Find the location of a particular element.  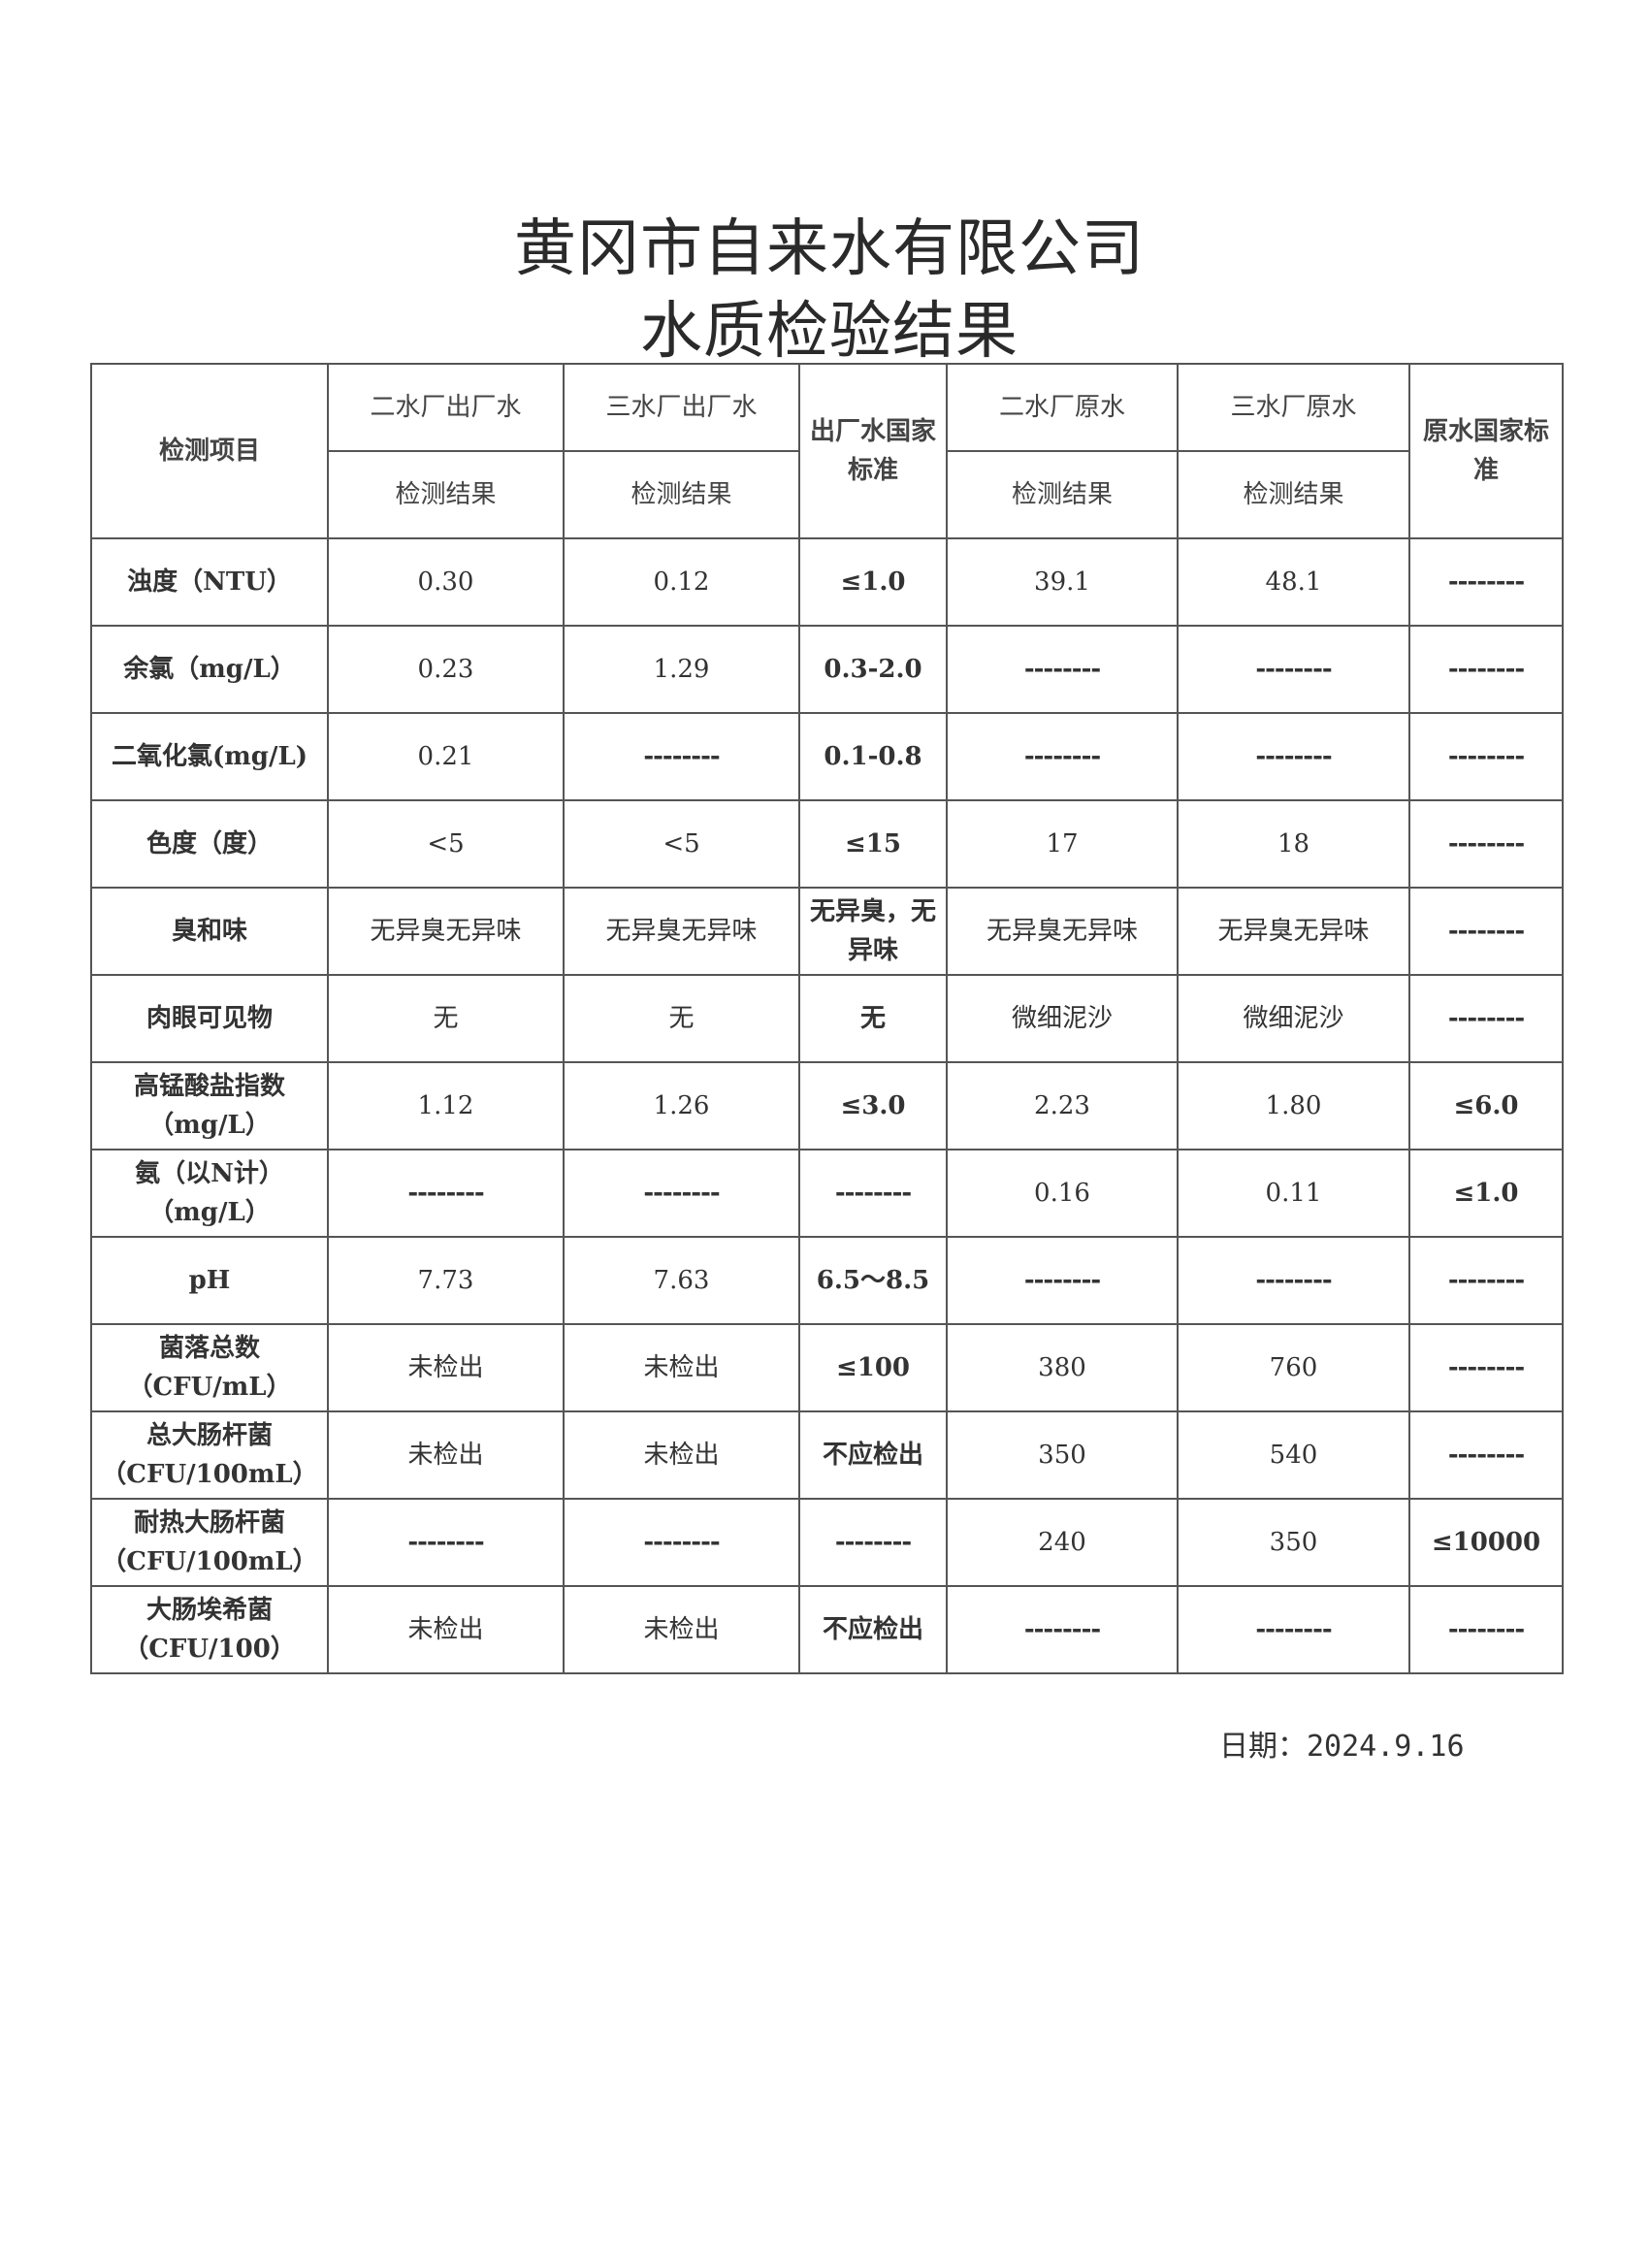

value-cell: 0.30 is located at coordinates (446, 582).